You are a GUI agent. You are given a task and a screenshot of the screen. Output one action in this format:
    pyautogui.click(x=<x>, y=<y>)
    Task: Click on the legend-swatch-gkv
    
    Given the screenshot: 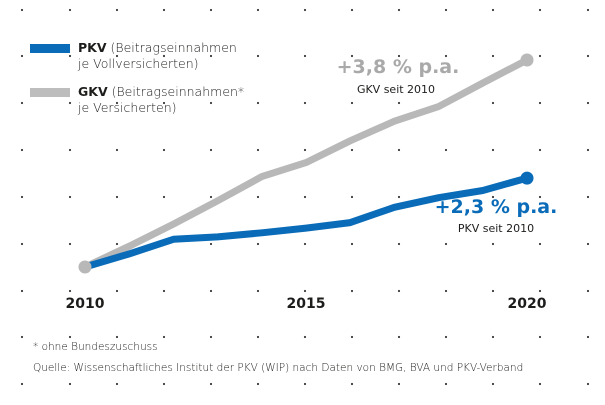 What is the action you would take?
    pyautogui.click(x=50, y=92)
    